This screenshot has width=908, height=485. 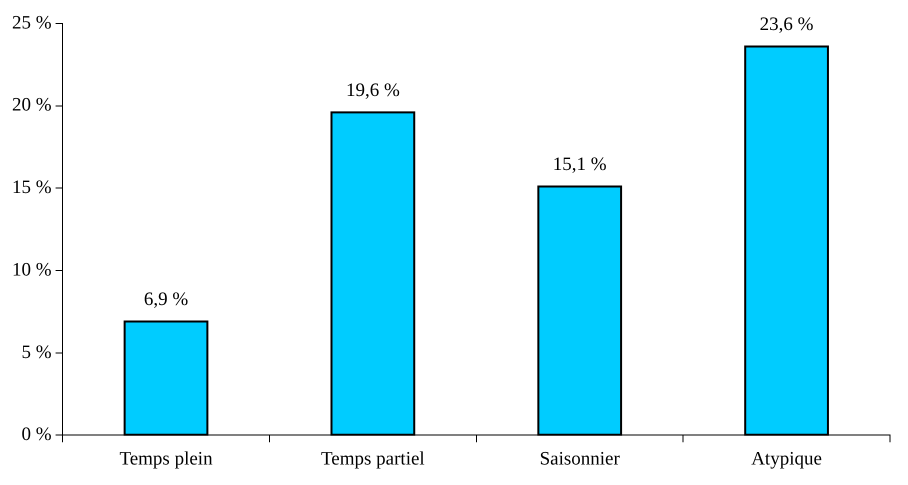 What do you see at coordinates (786, 459) in the screenshot?
I see `x-tick-label: Atypique` at bounding box center [786, 459].